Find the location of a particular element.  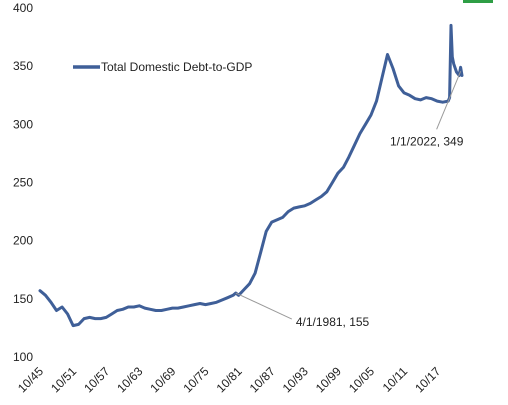

x-tick-label: 10/63 is located at coordinates (129, 379).